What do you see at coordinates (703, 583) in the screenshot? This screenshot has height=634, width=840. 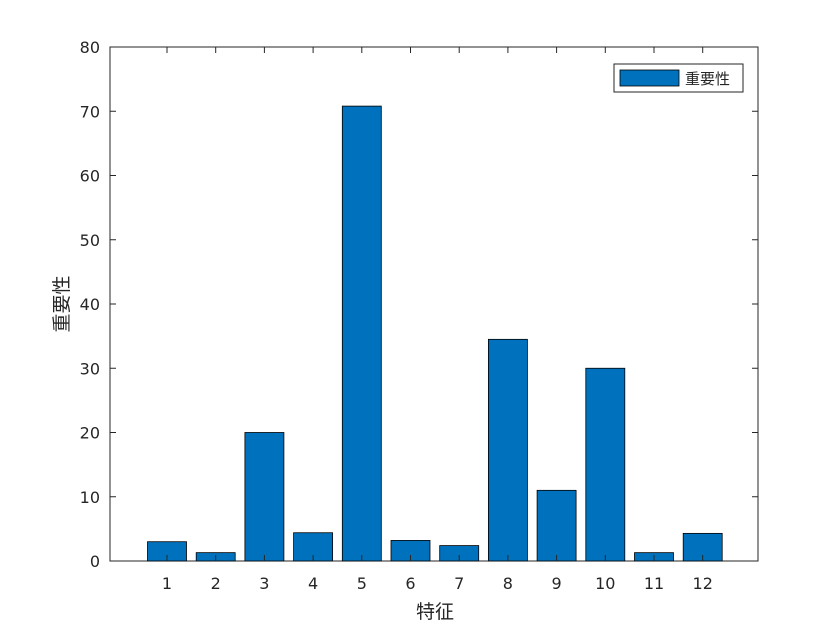 I see `x-tick-label: 12` at bounding box center [703, 583].